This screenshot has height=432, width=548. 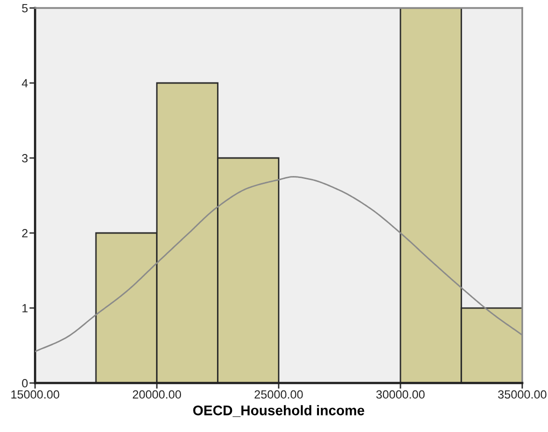 What do you see at coordinates (35, 394) in the screenshot?
I see `x-tick-label: 15000.00` at bounding box center [35, 394].